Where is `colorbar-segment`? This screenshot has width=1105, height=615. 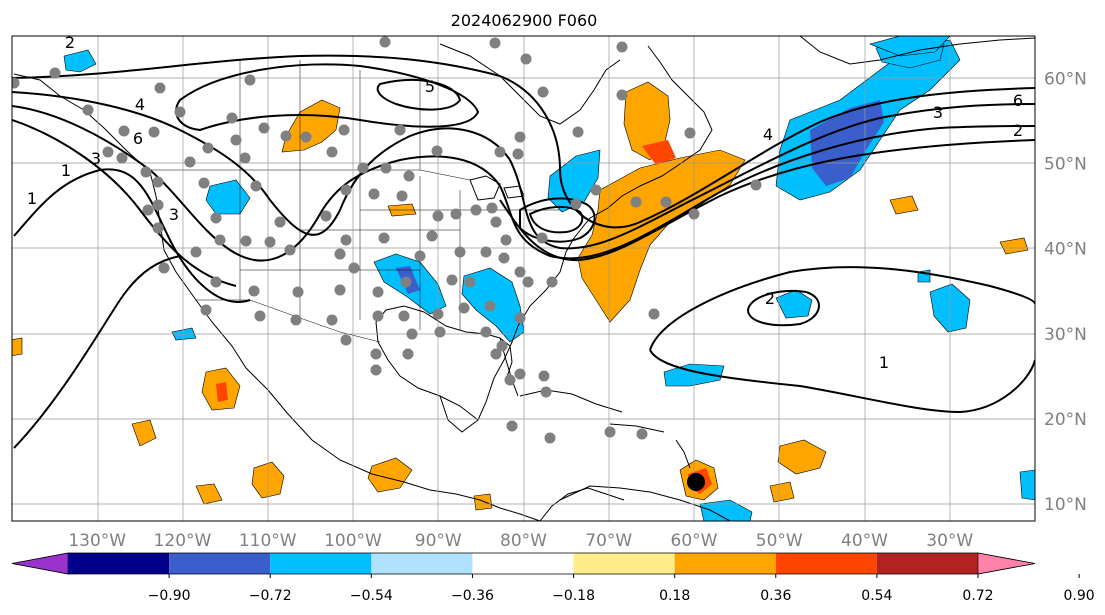
colorbar-segment is located at coordinates (826, 563).